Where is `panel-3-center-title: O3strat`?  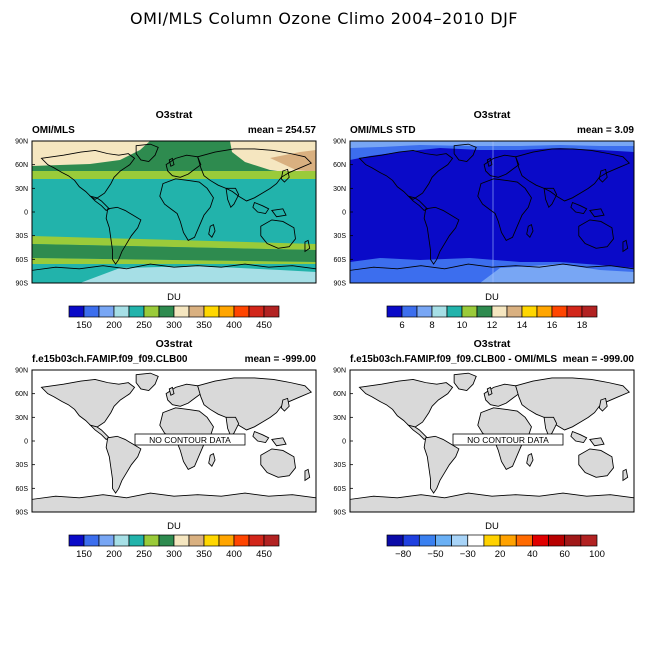 panel-3-center-title: O3strat is located at coordinates (174, 344).